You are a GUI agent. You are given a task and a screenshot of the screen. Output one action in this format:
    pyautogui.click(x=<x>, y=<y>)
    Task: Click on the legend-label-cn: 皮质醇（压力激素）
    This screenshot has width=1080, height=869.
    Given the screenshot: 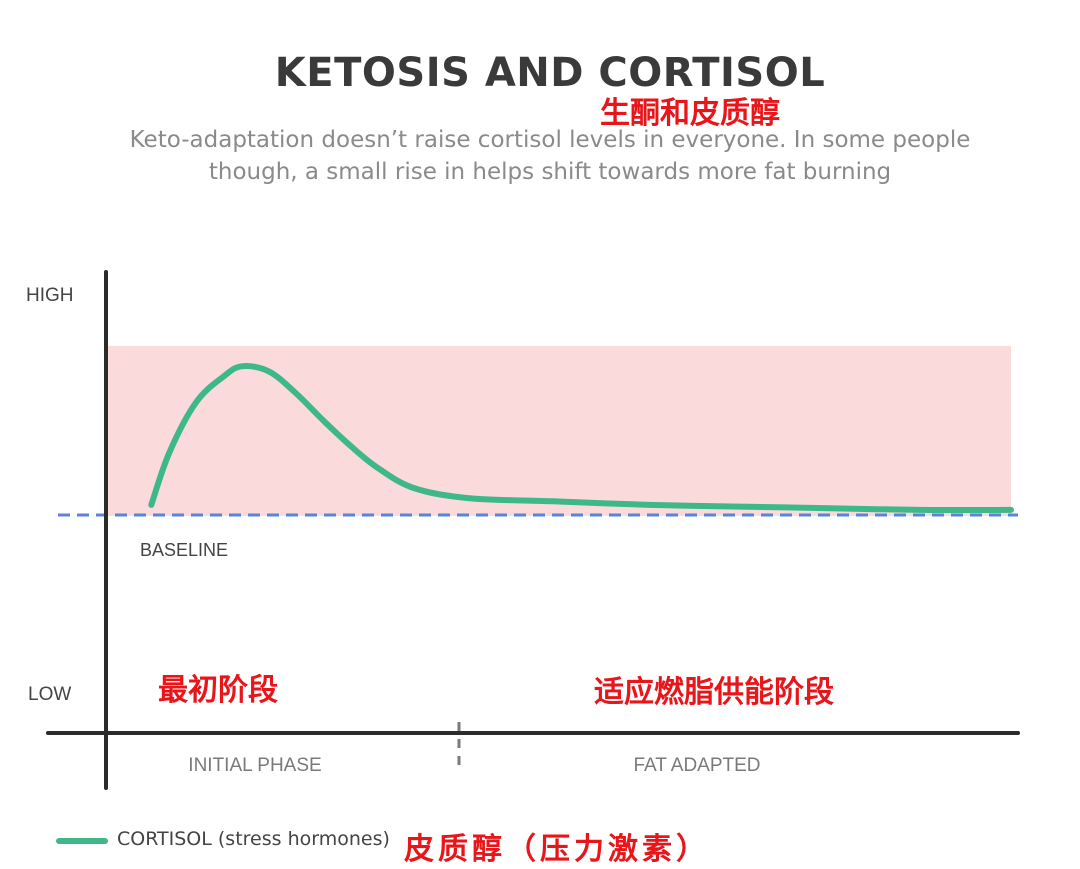 What is the action you would take?
    pyautogui.click(x=557, y=849)
    